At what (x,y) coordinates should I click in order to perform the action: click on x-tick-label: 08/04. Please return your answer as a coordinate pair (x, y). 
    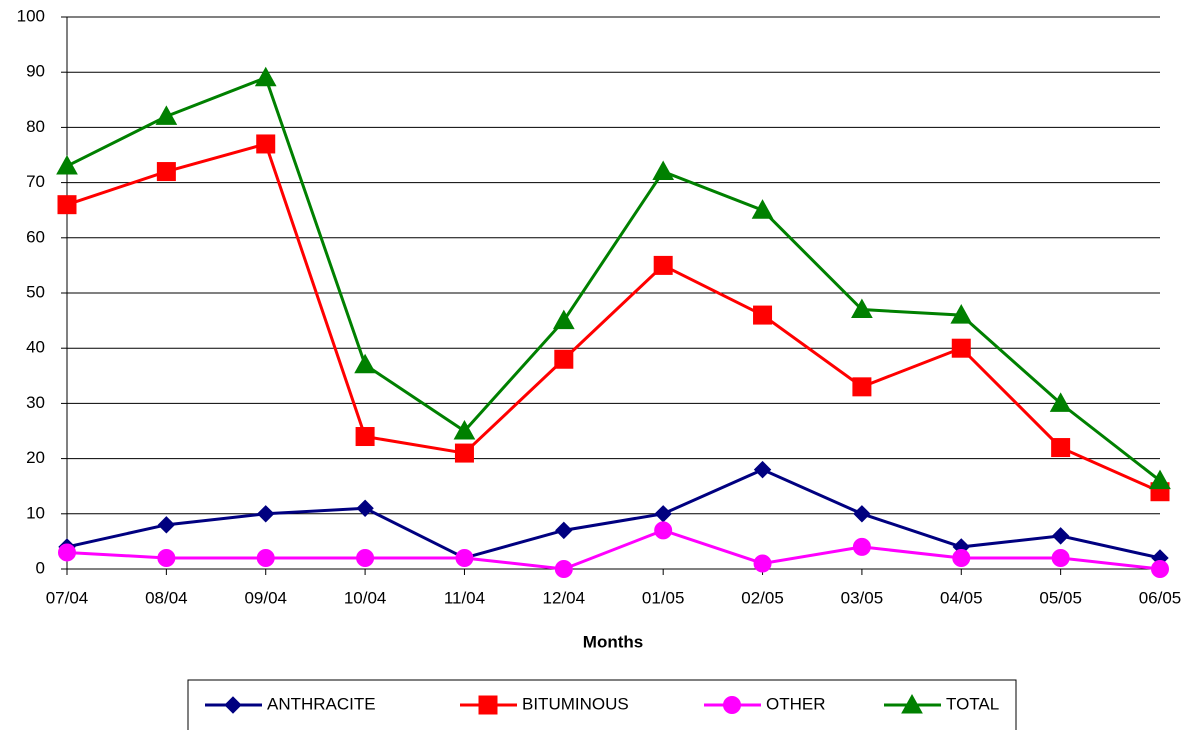
    Looking at the image, I should click on (166, 597).